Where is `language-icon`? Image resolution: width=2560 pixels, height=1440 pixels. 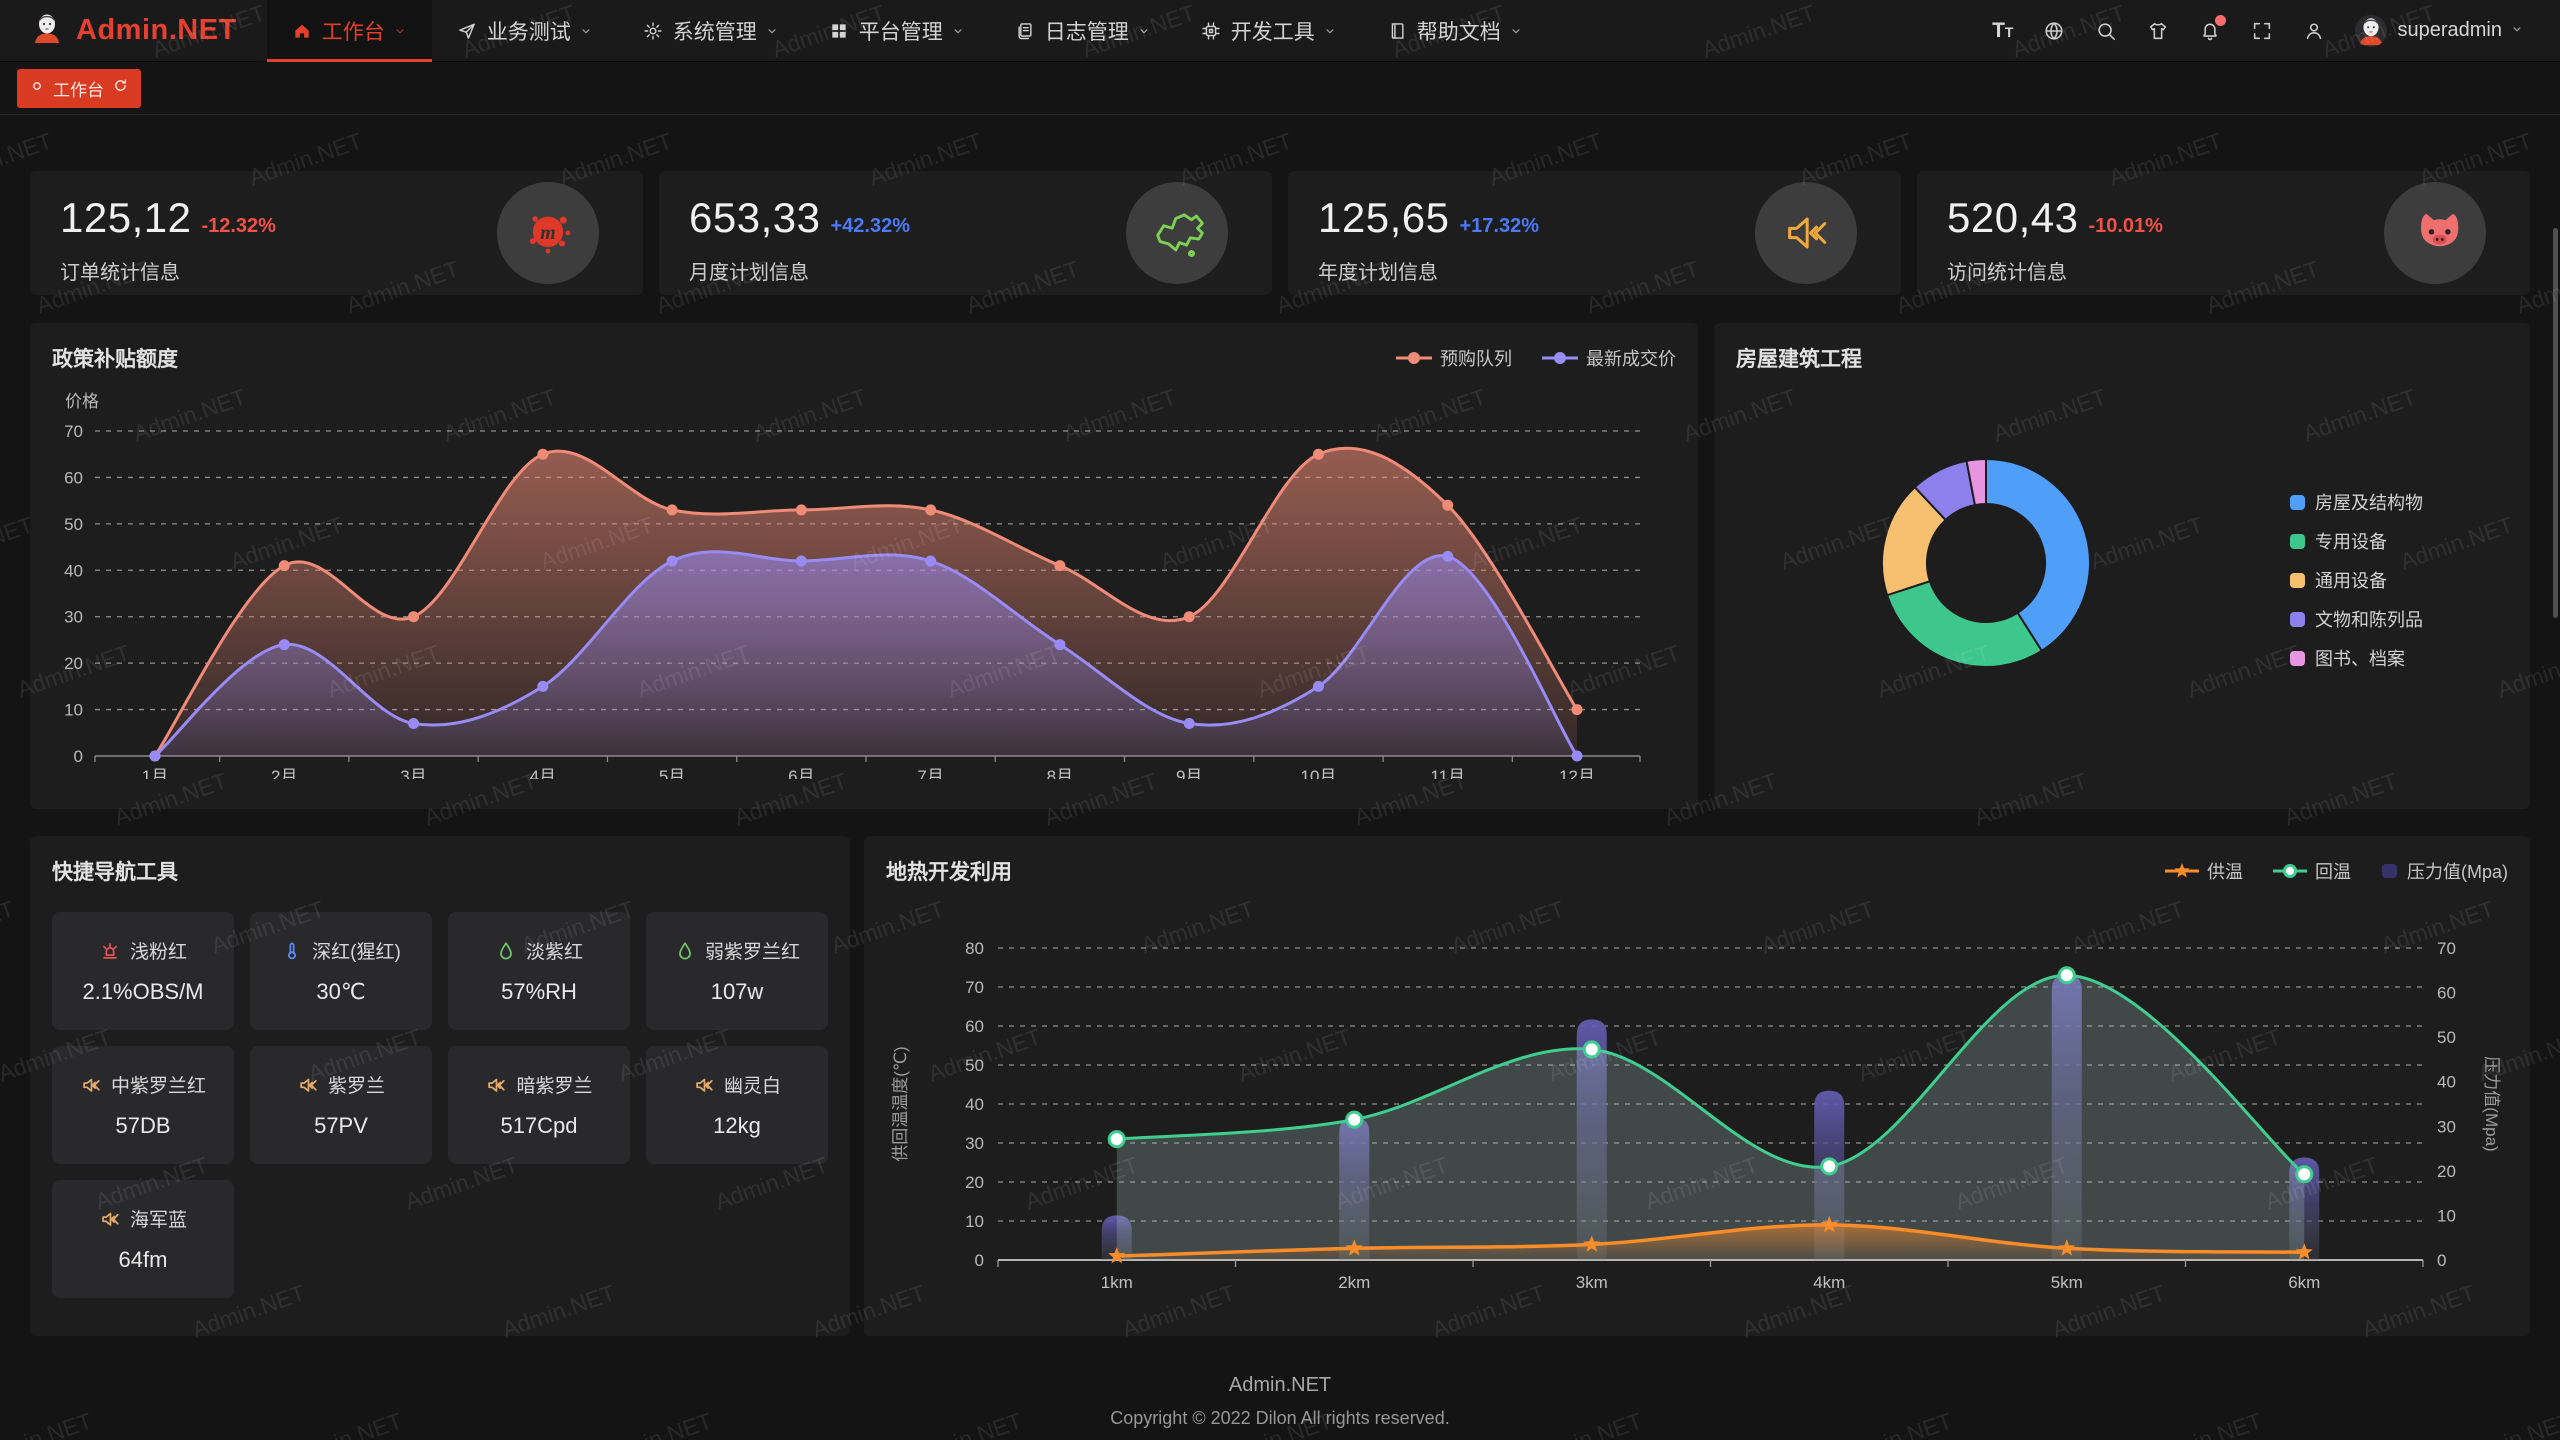 language-icon is located at coordinates (2054, 31).